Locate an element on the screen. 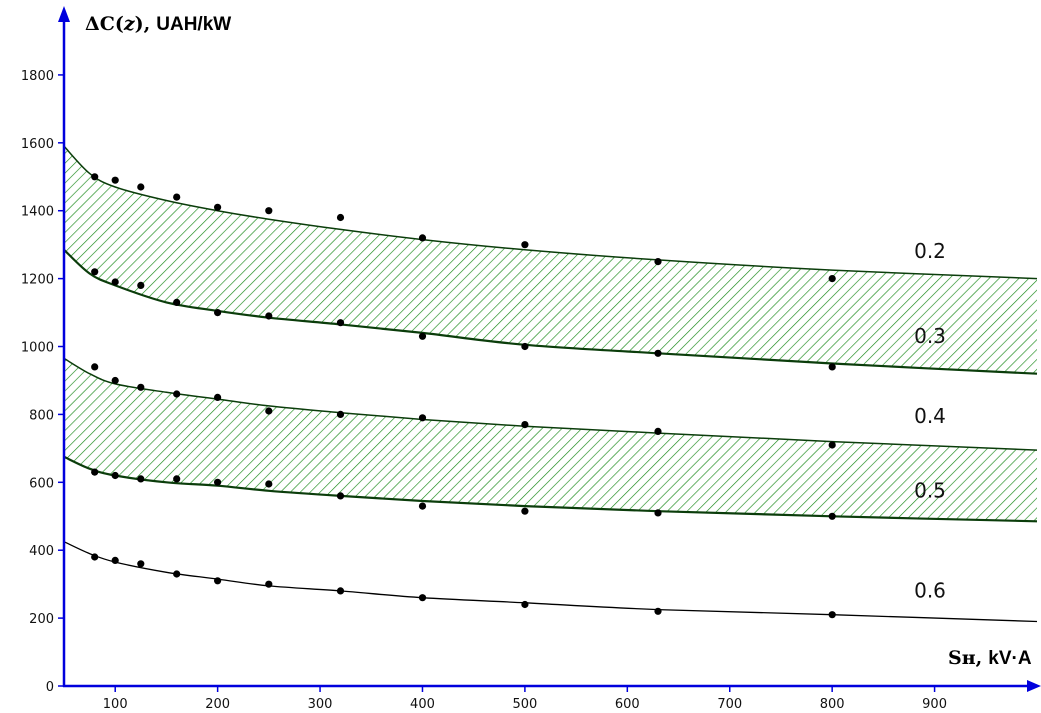  y-axis-label: ΔC(z), UAH/kW is located at coordinates (158, 24).